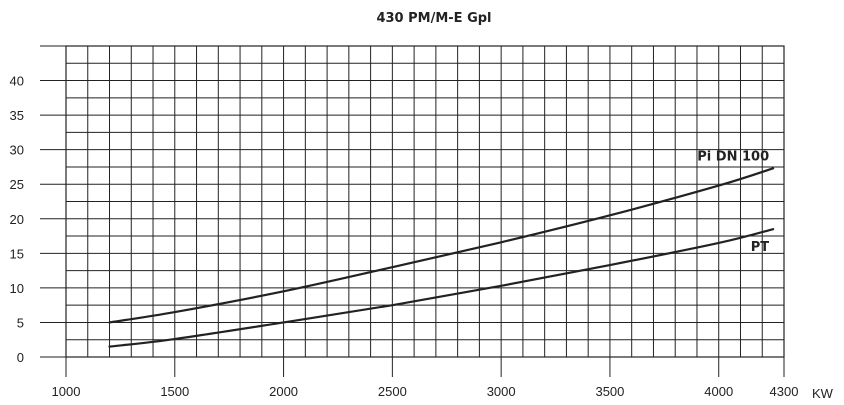 Image resolution: width=844 pixels, height=405 pixels. I want to click on x-tick-label: 4300, so click(784, 391).